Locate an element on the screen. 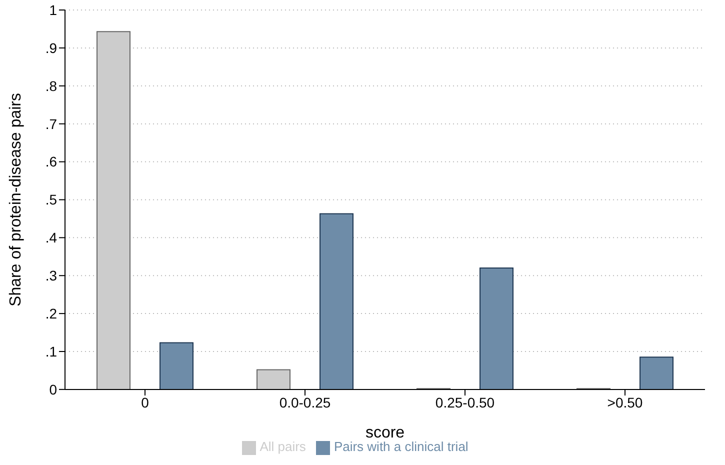  y-tick-label: .8 is located at coordinates (51, 86).